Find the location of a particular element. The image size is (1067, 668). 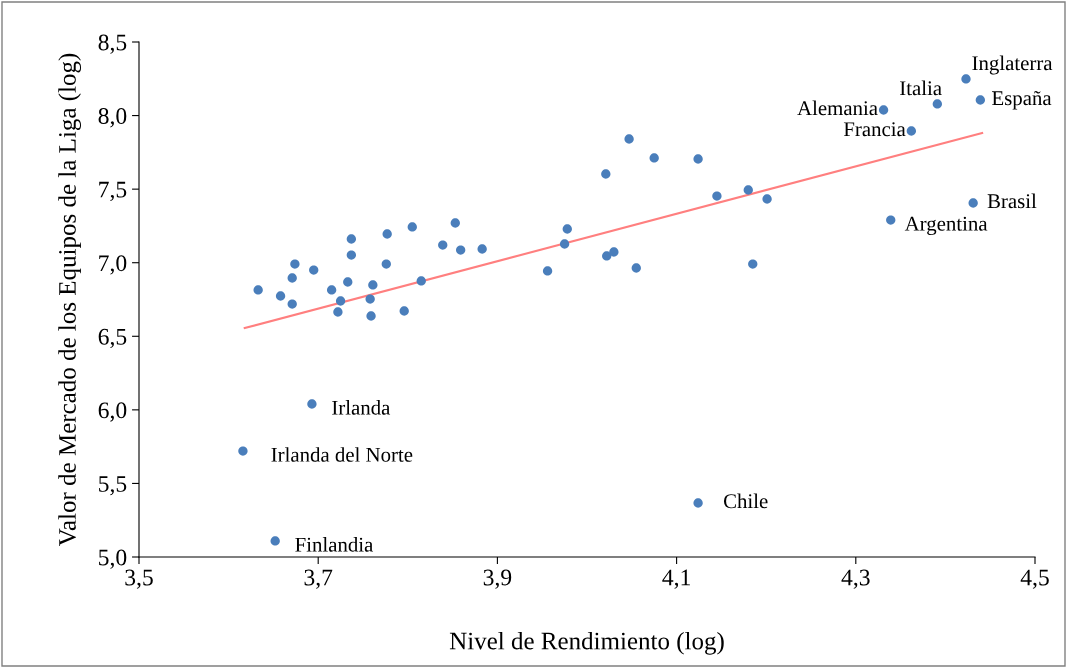

x-axis-title: Nivel de Rendimiento (log) is located at coordinates (586, 643).